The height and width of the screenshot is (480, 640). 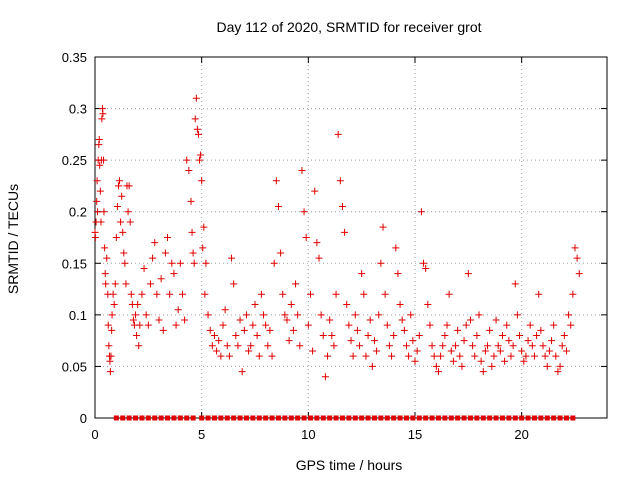 I want to click on x-tick-label: 15, so click(x=415, y=434).